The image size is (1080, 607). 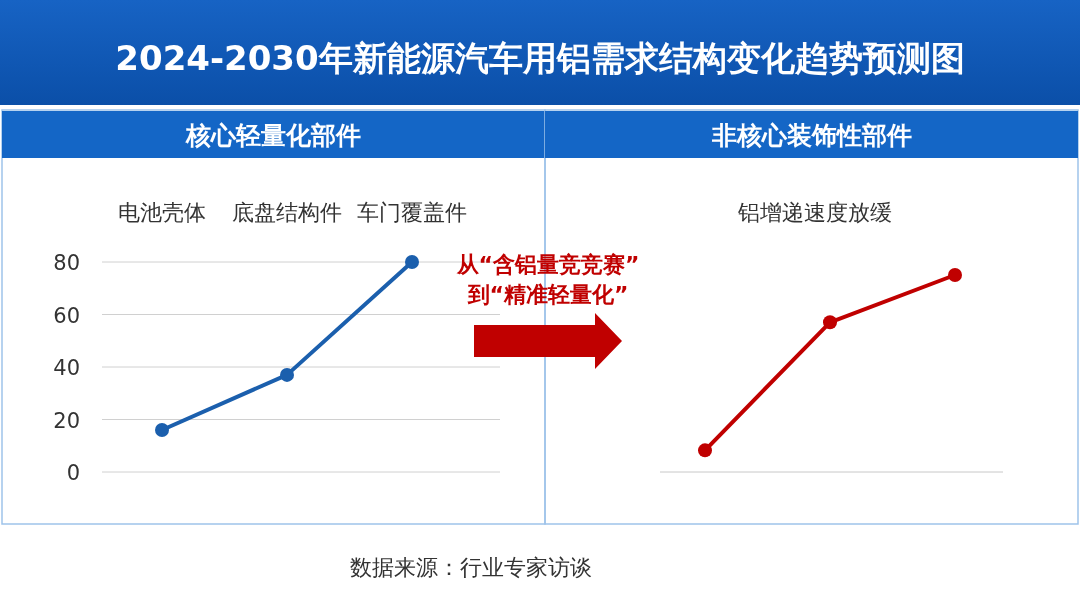 I want to click on annotation: 到“精准轻量化”, so click(x=547, y=294).